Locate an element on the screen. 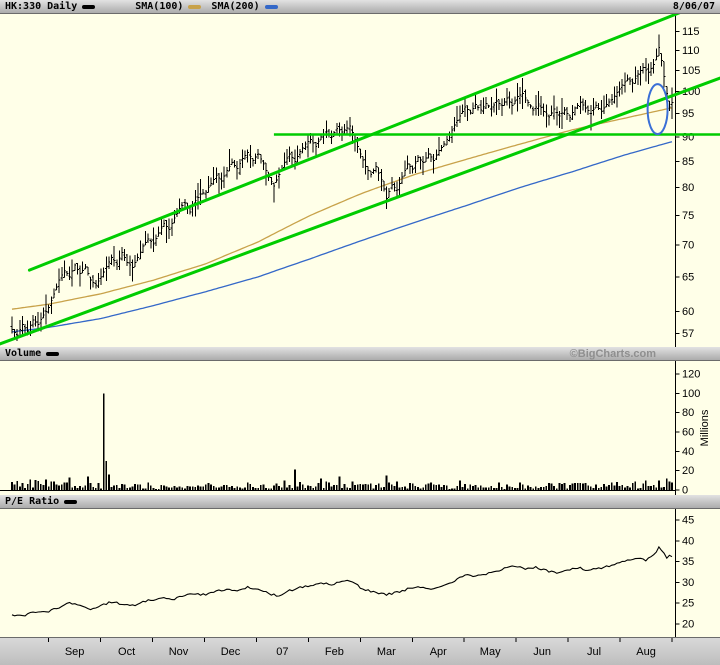 The image size is (720, 665). svg-text: 0 is located at coordinates (685, 490).